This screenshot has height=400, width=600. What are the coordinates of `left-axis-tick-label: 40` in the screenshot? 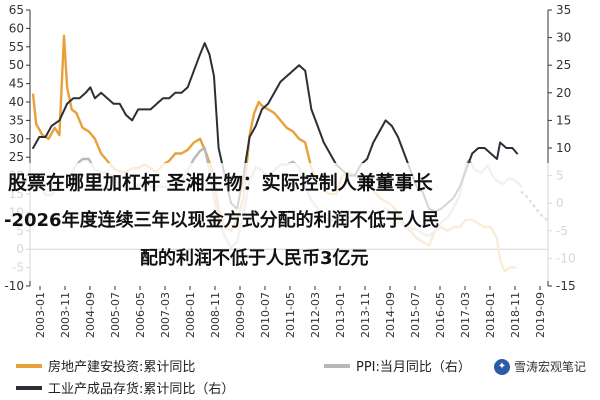 It's located at (16, 102).